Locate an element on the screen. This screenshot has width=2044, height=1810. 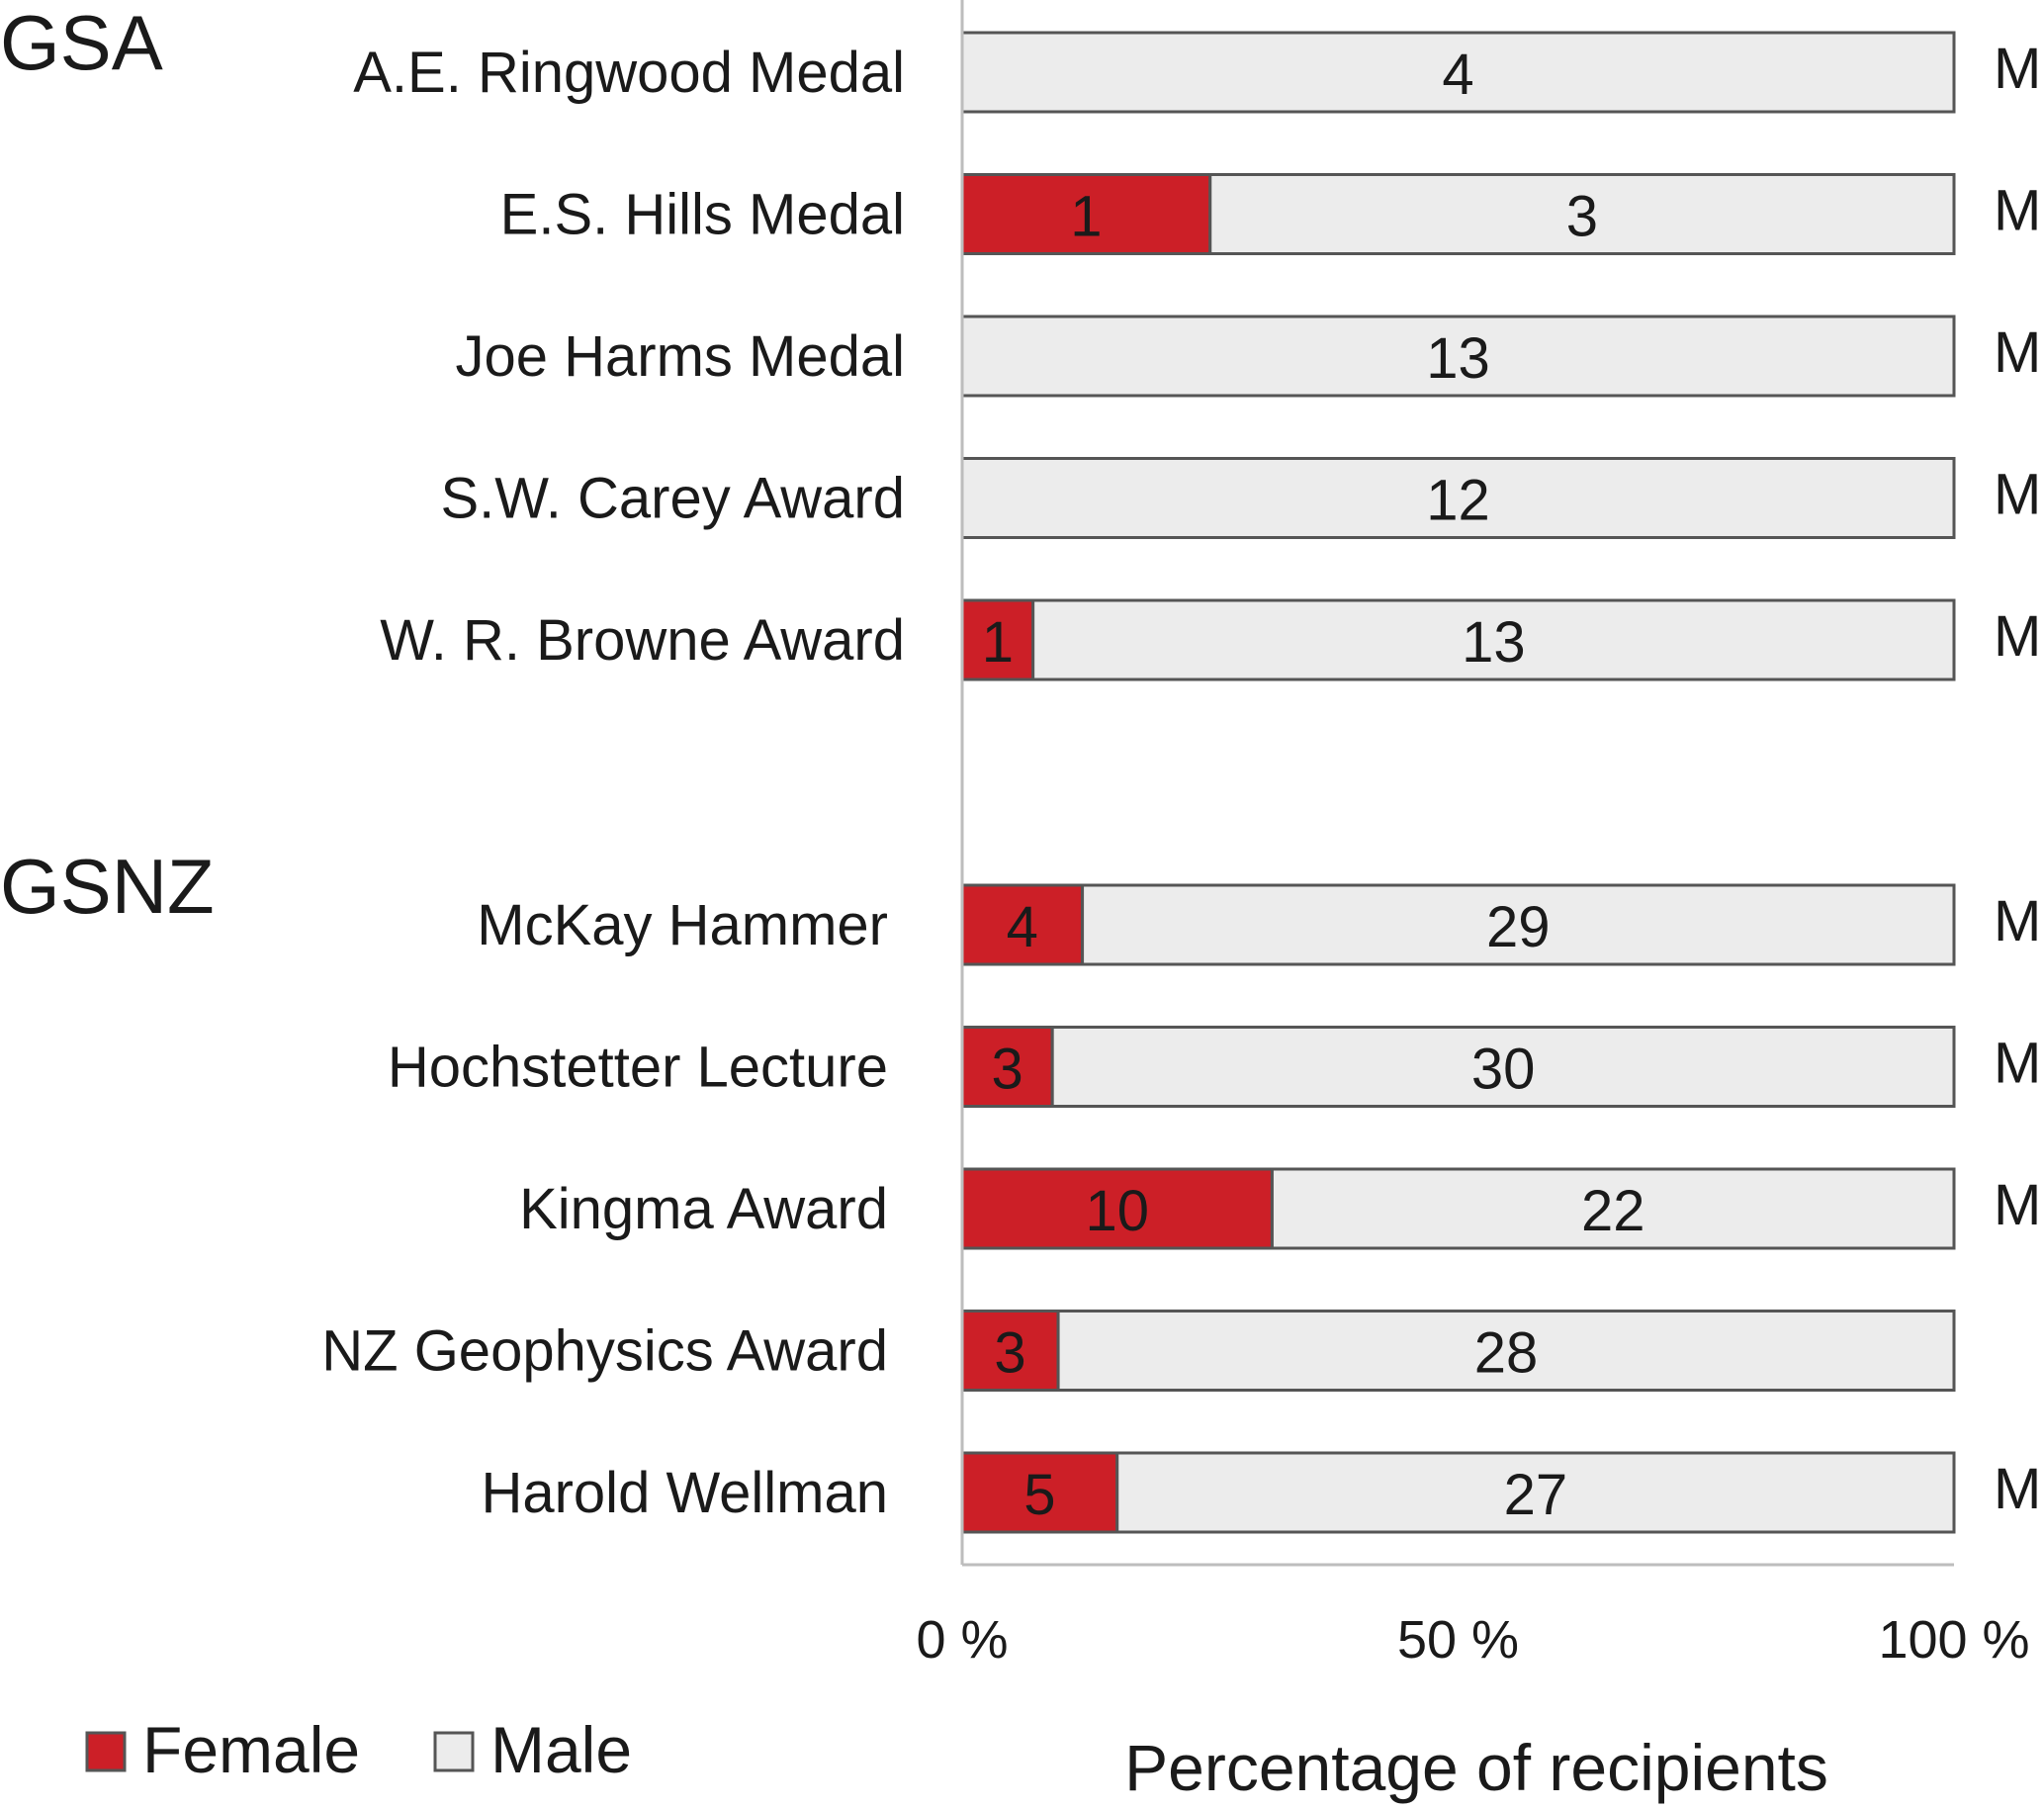
data-label-male: 12 is located at coordinates (1458, 501).